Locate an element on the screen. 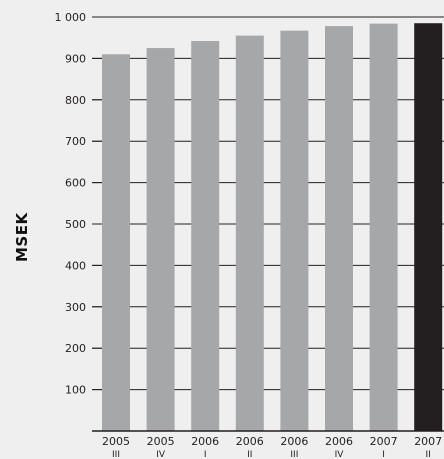  y-tick-label: 100 is located at coordinates (75, 390).